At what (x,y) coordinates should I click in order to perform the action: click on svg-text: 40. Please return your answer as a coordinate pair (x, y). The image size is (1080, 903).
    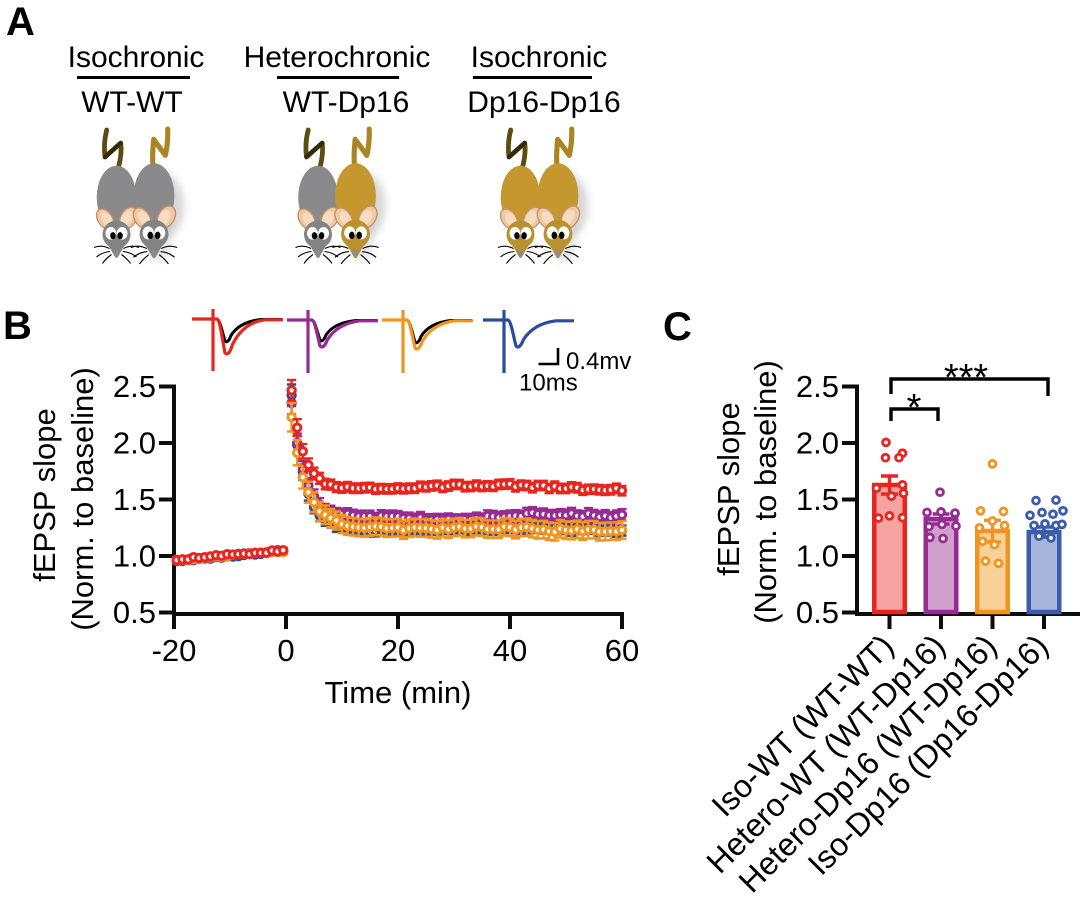
    Looking at the image, I should click on (510, 650).